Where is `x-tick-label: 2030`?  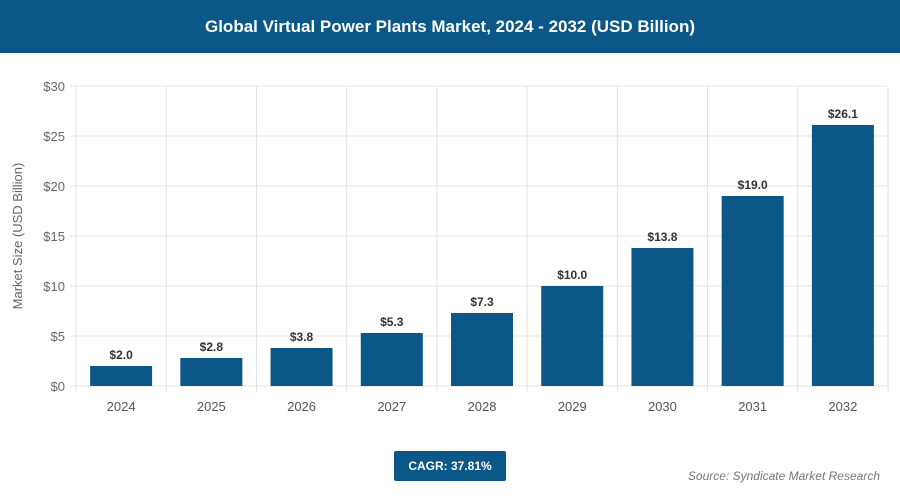
x-tick-label: 2030 is located at coordinates (662, 406).